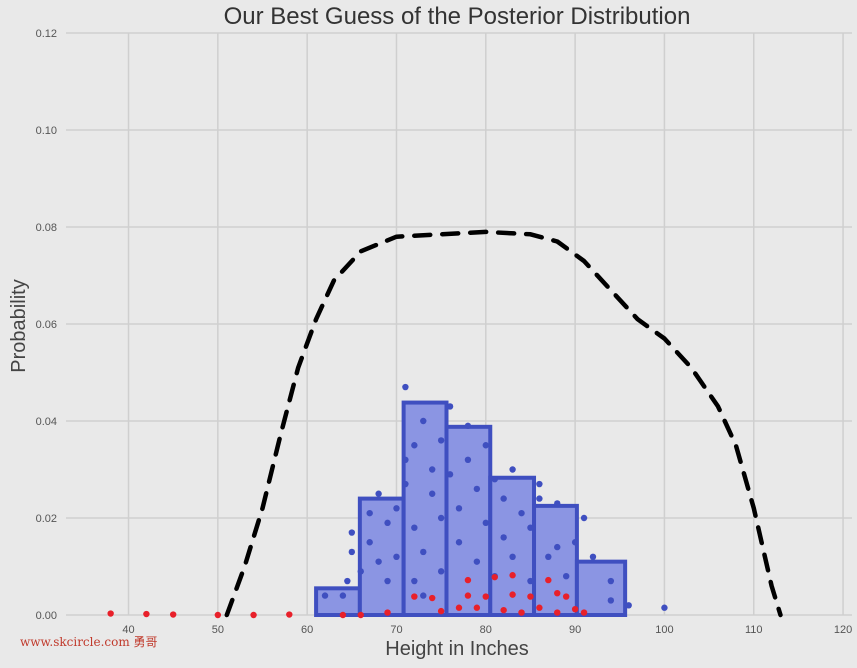 The width and height of the screenshot is (857, 668). Describe the element at coordinates (218, 630) in the screenshot. I see `x-tick-label: 50` at that location.